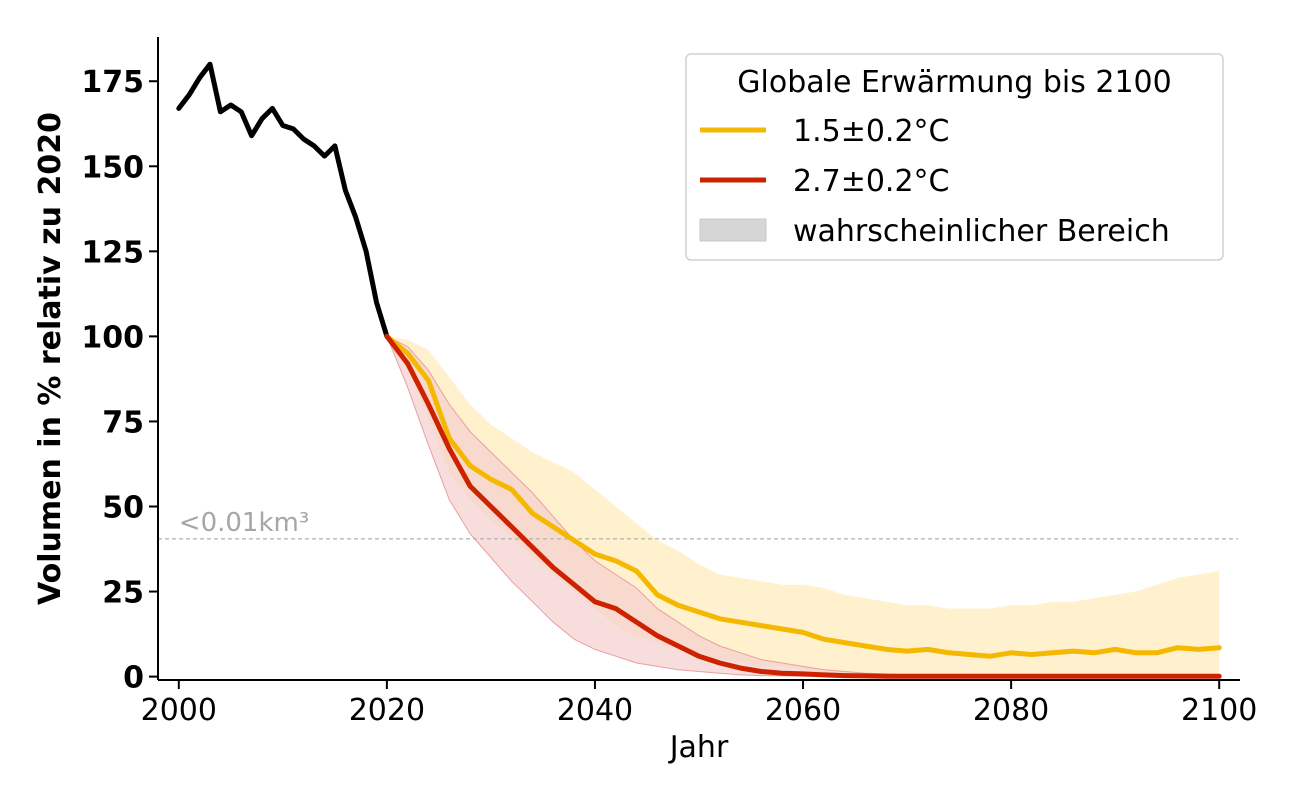 This screenshot has width=1300, height=800. I want to click on legend-label-1-5: 1.5±0.2°C, so click(871, 131).